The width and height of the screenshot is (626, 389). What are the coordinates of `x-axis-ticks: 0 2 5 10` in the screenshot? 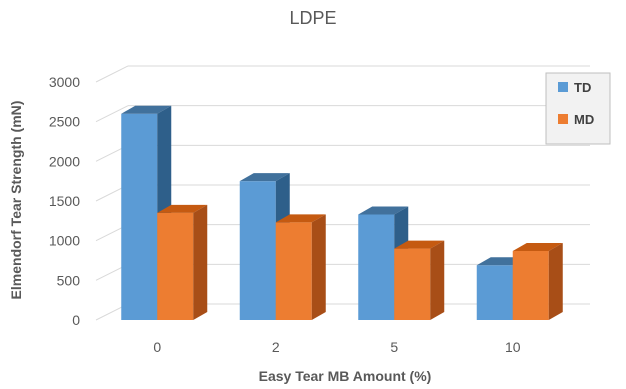 It's located at (336, 347).